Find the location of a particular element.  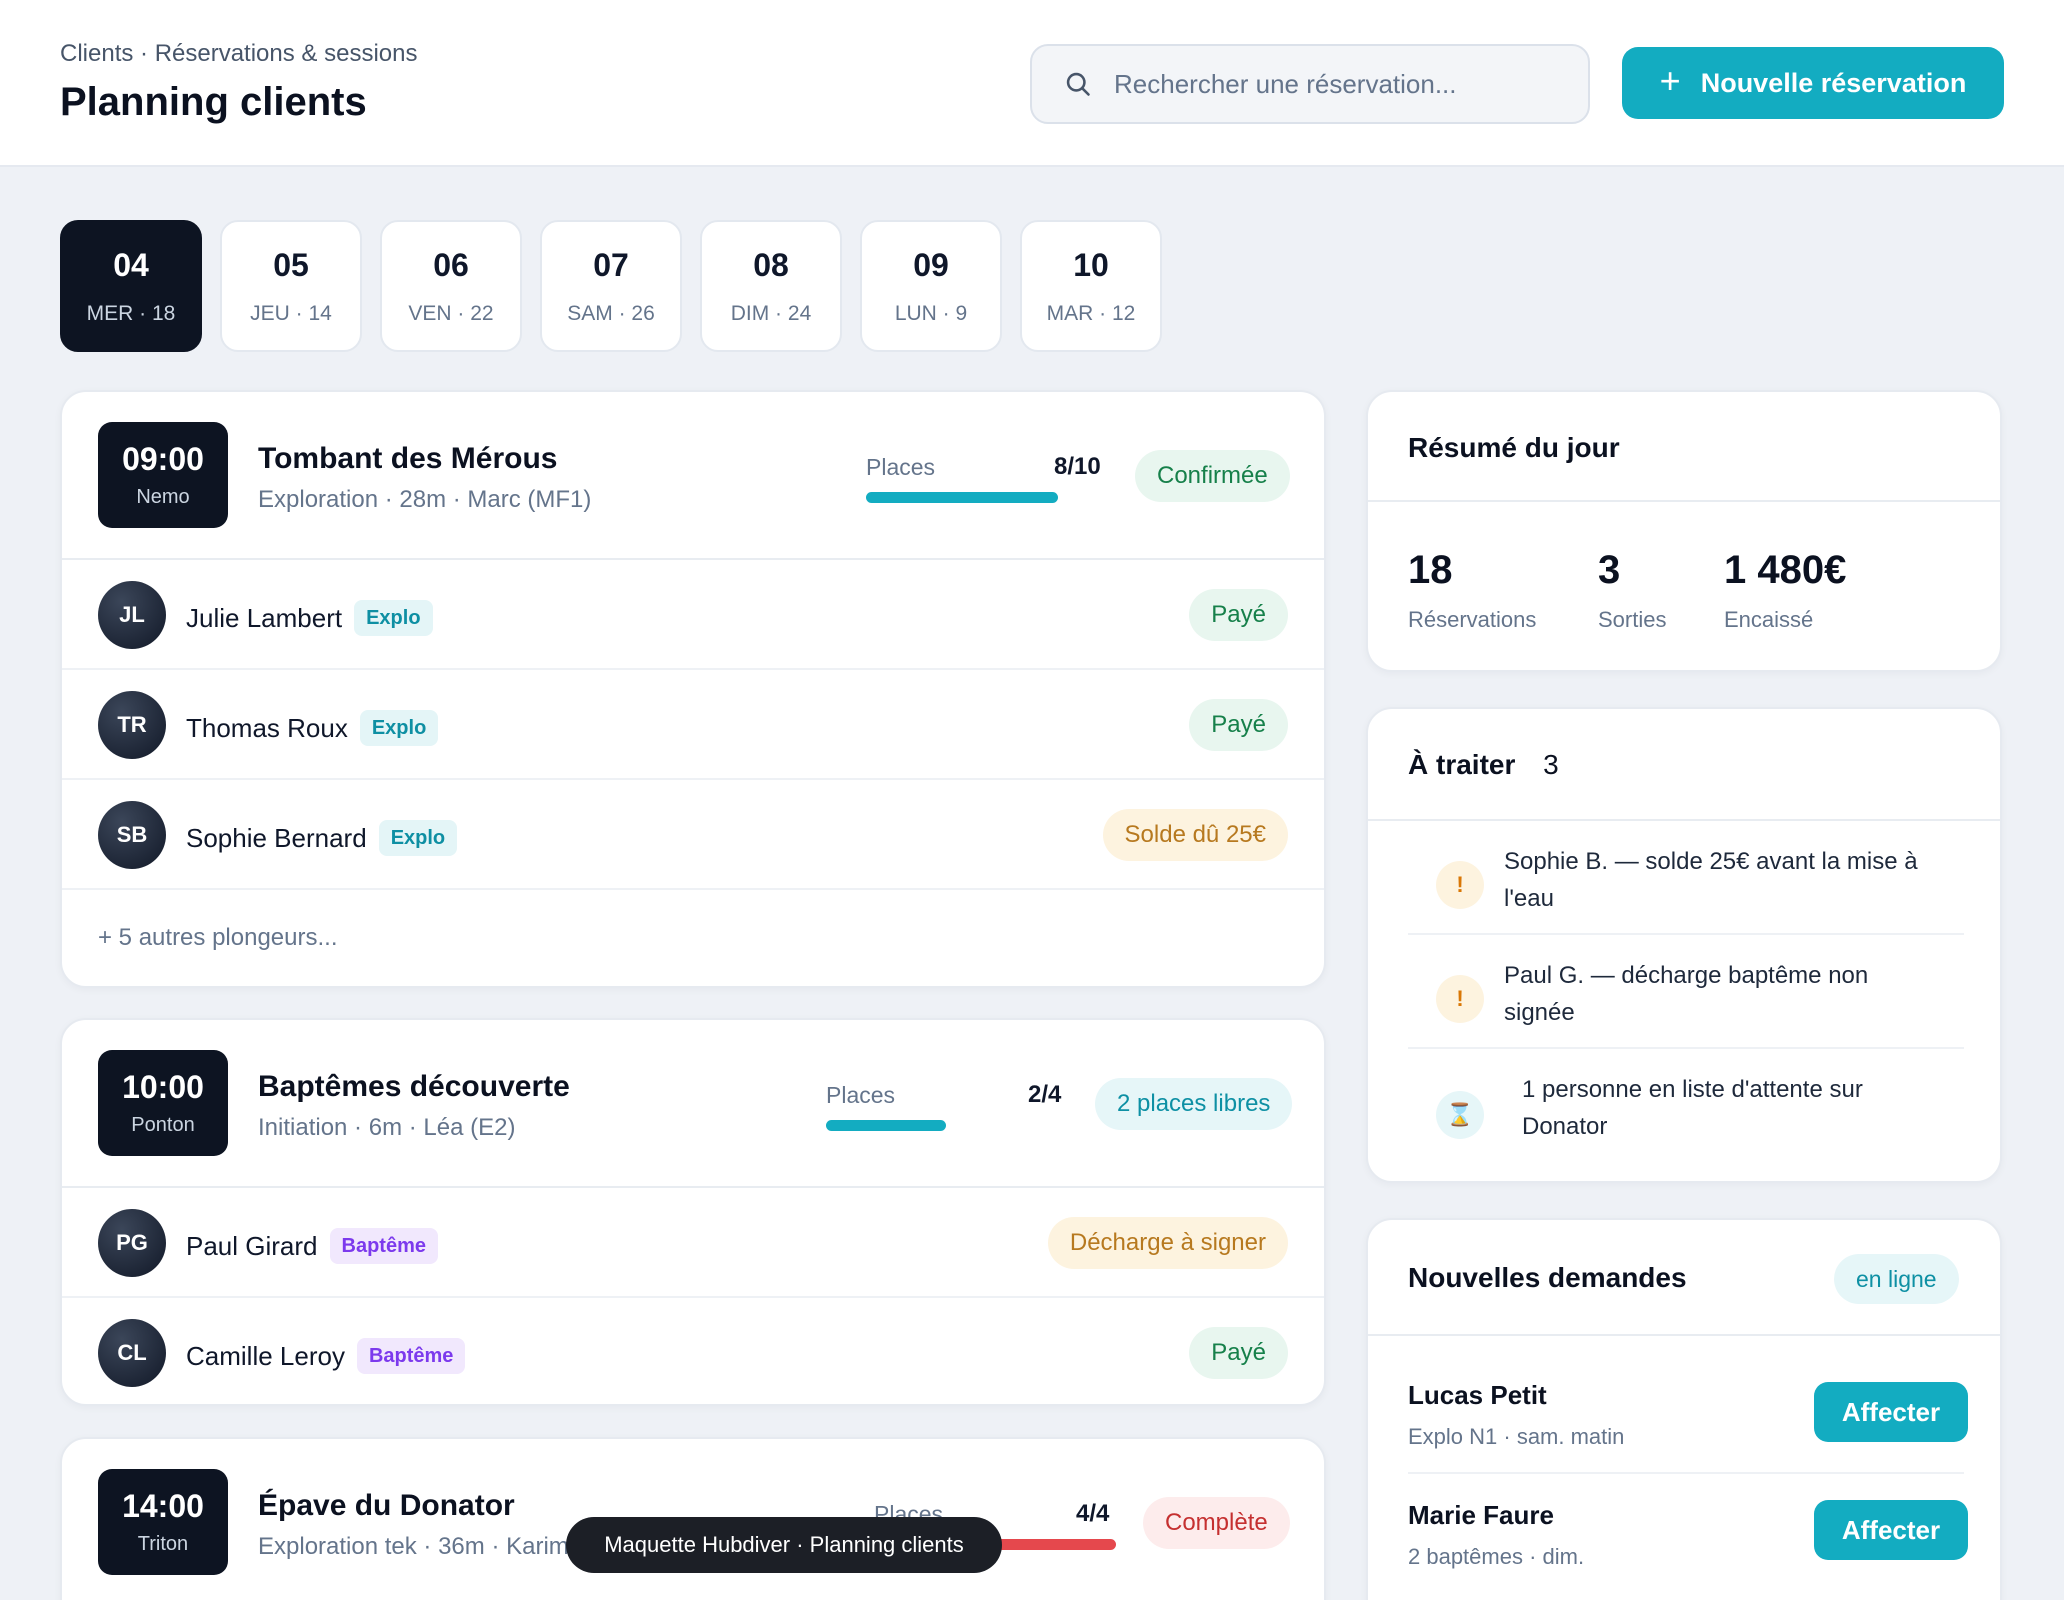

todo-divider is located at coordinates (1684, 820).